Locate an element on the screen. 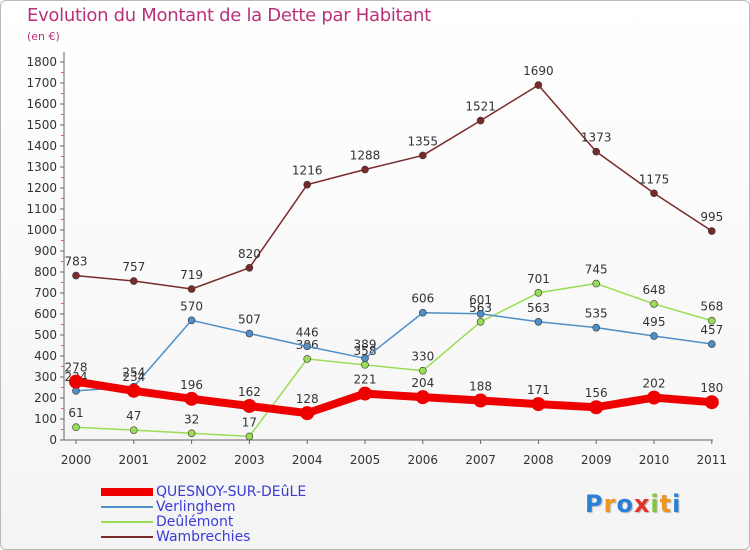  data-label: 188 is located at coordinates (480, 387).